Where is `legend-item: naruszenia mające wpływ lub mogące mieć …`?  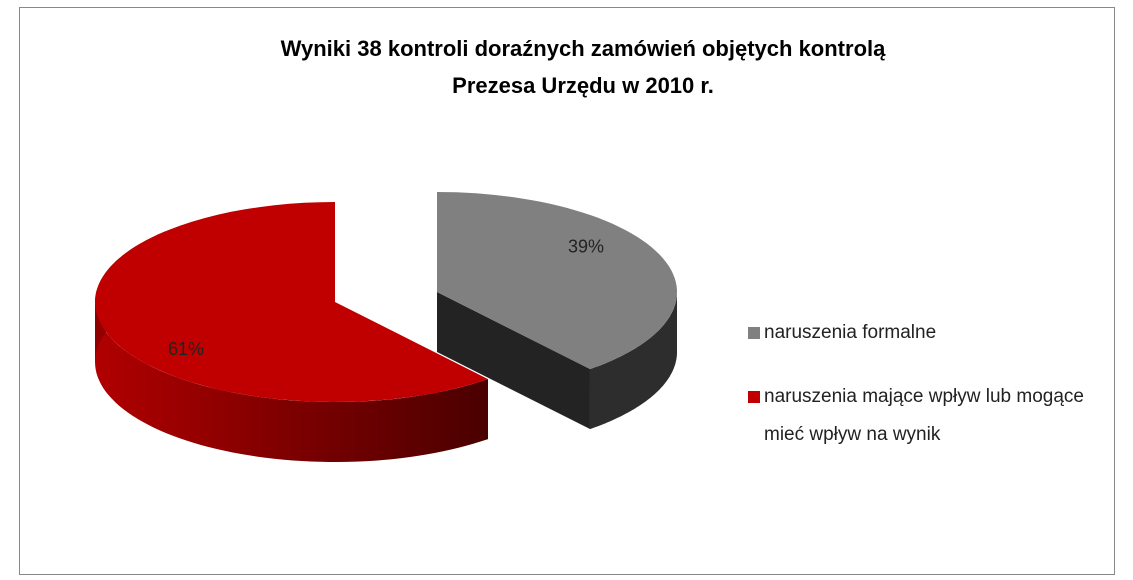 legend-item: naruszenia mające wpływ lub mogące mieć … is located at coordinates (928, 416).